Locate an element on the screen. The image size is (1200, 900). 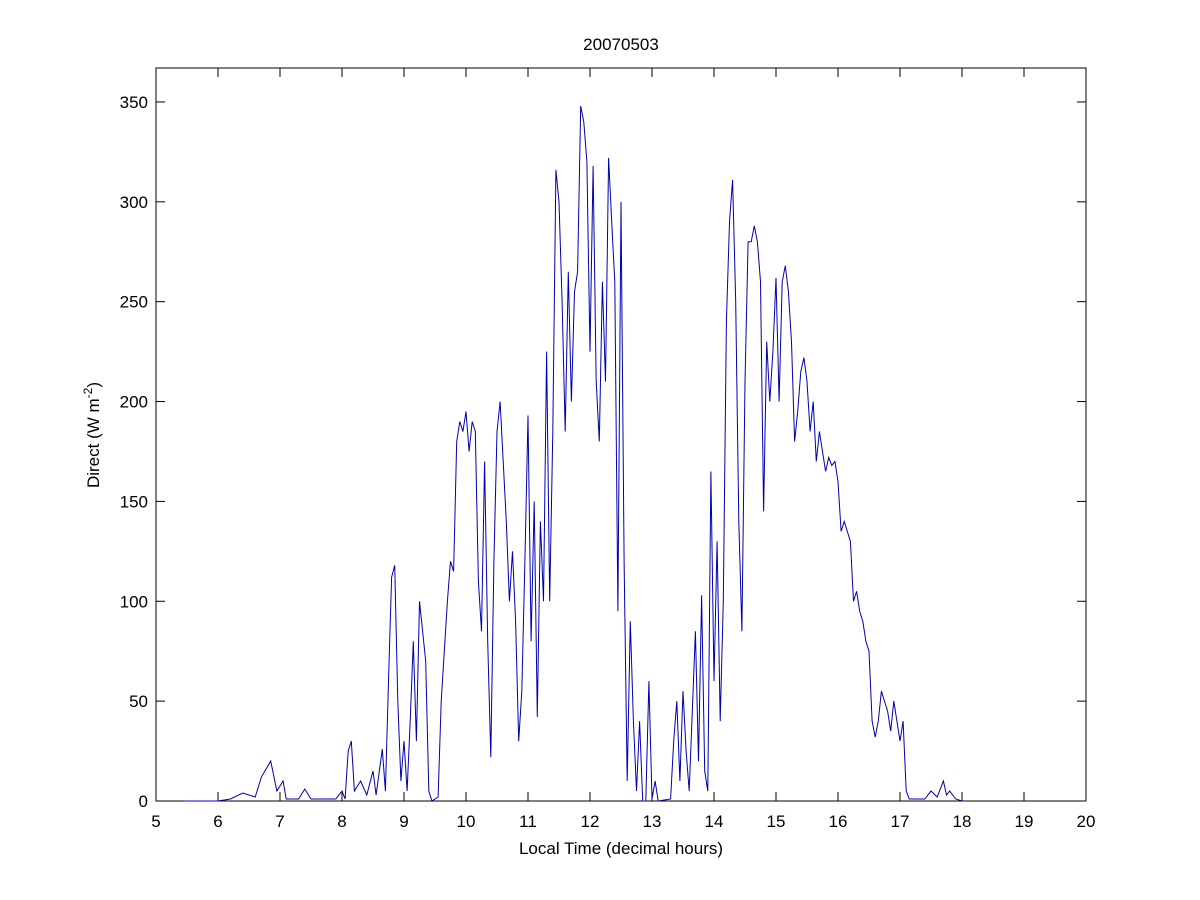
x-tick-label: 18 is located at coordinates (962, 821).